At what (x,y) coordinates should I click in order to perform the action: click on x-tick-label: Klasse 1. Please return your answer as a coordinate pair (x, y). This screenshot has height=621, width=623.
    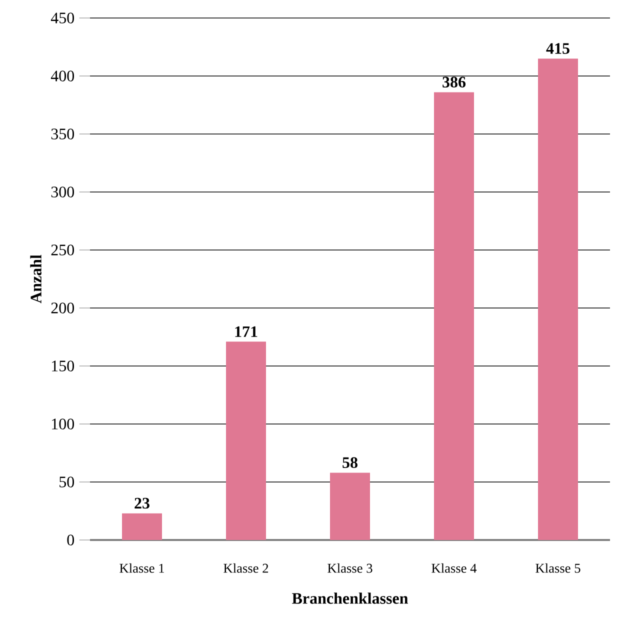
    Looking at the image, I should click on (142, 568).